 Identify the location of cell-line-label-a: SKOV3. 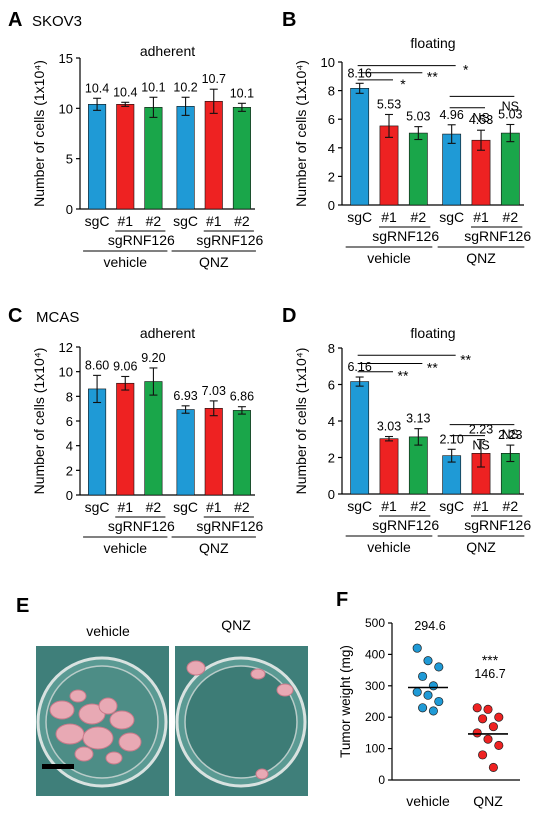
(57, 21).